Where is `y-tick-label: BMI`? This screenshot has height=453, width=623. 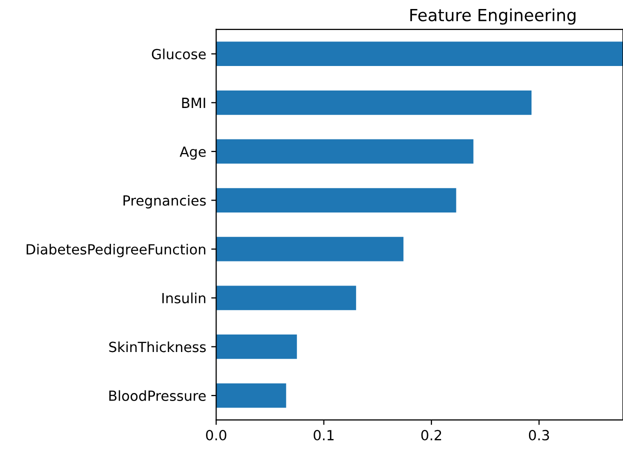 y-tick-label: BMI is located at coordinates (194, 103).